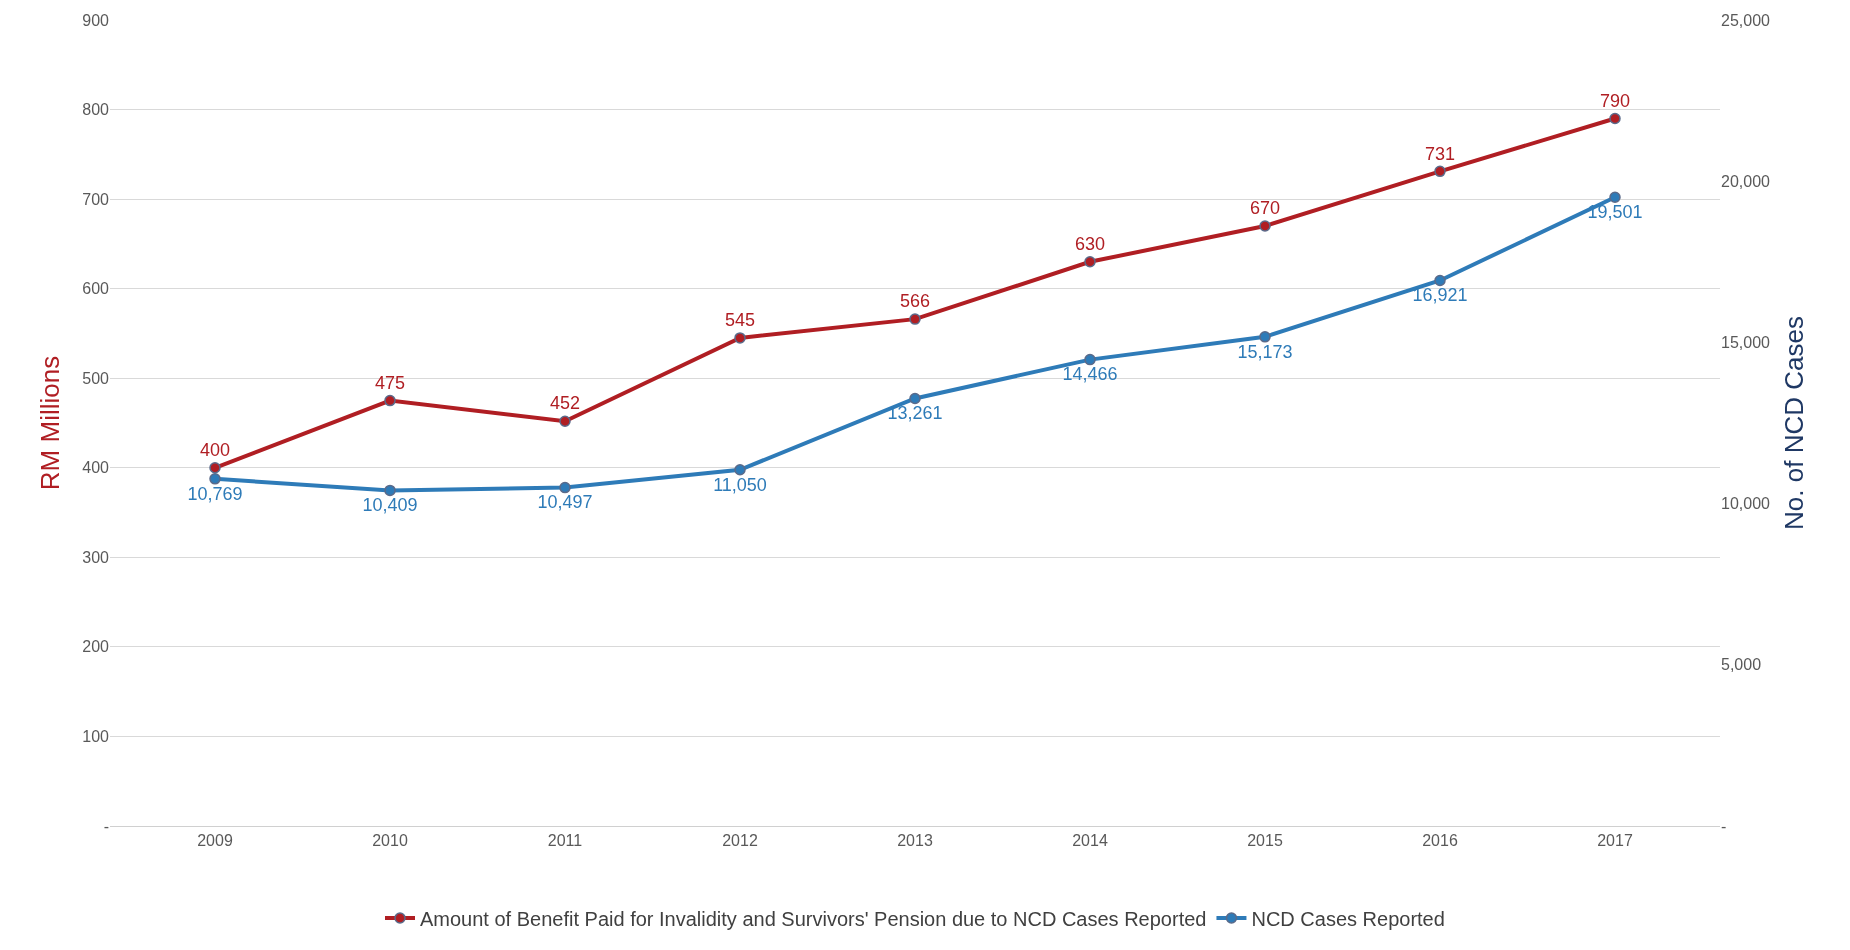 The width and height of the screenshot is (1850, 950). What do you see at coordinates (1265, 351) in the screenshot?
I see `data-label: 15,173` at bounding box center [1265, 351].